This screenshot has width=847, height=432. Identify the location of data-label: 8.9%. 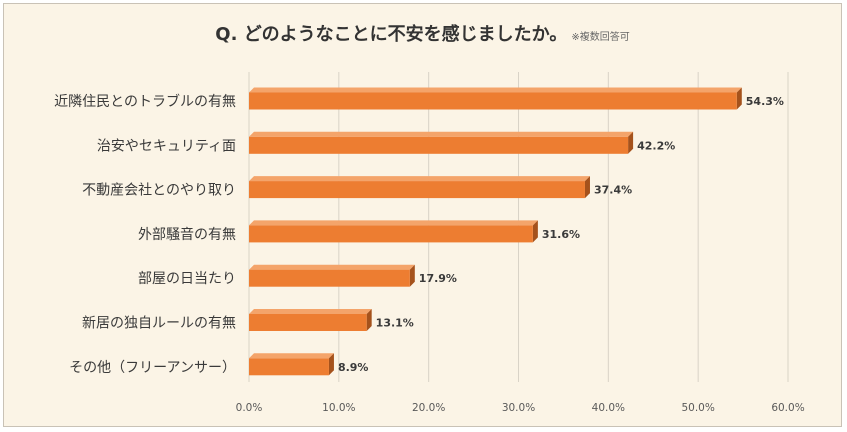
(353, 367).